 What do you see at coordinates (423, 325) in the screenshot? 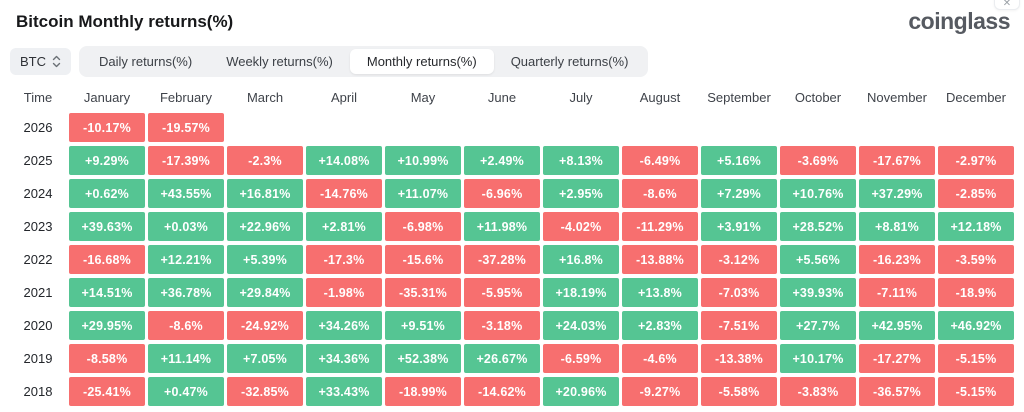
I see `return-cell: +9.51%` at bounding box center [423, 325].